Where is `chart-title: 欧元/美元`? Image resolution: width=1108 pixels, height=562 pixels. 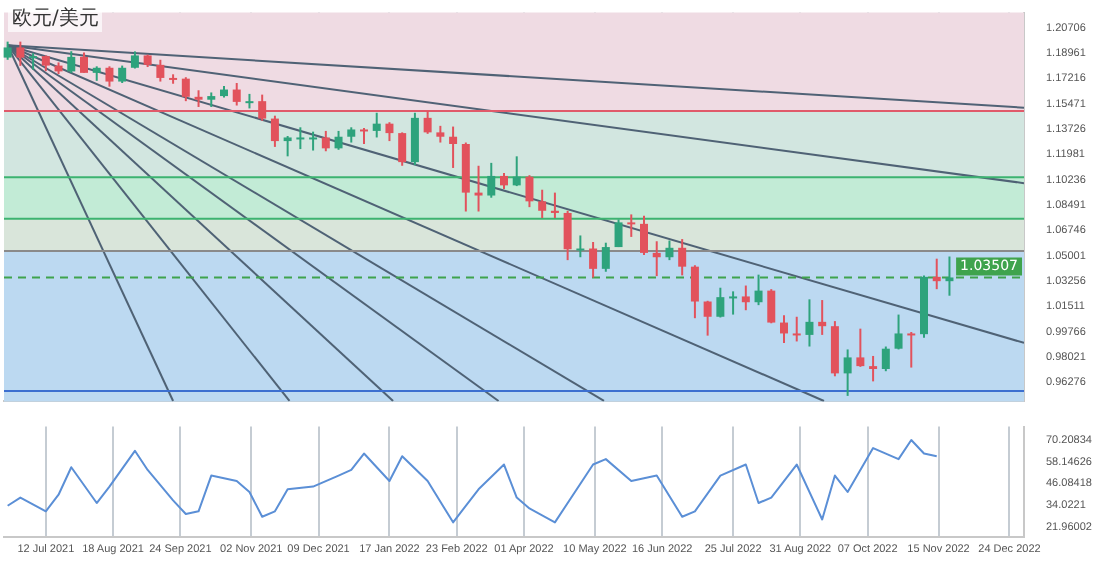 chart-title: 欧元/美元 is located at coordinates (55, 18).